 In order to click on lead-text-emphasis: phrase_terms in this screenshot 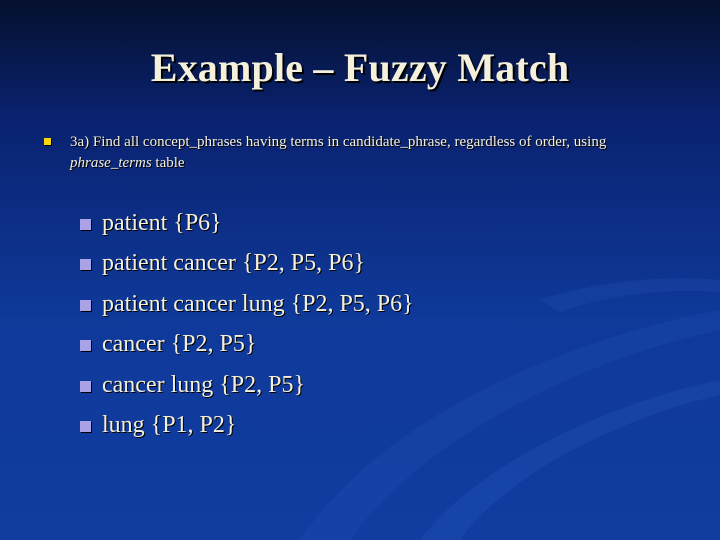, I will do `click(111, 163)`.